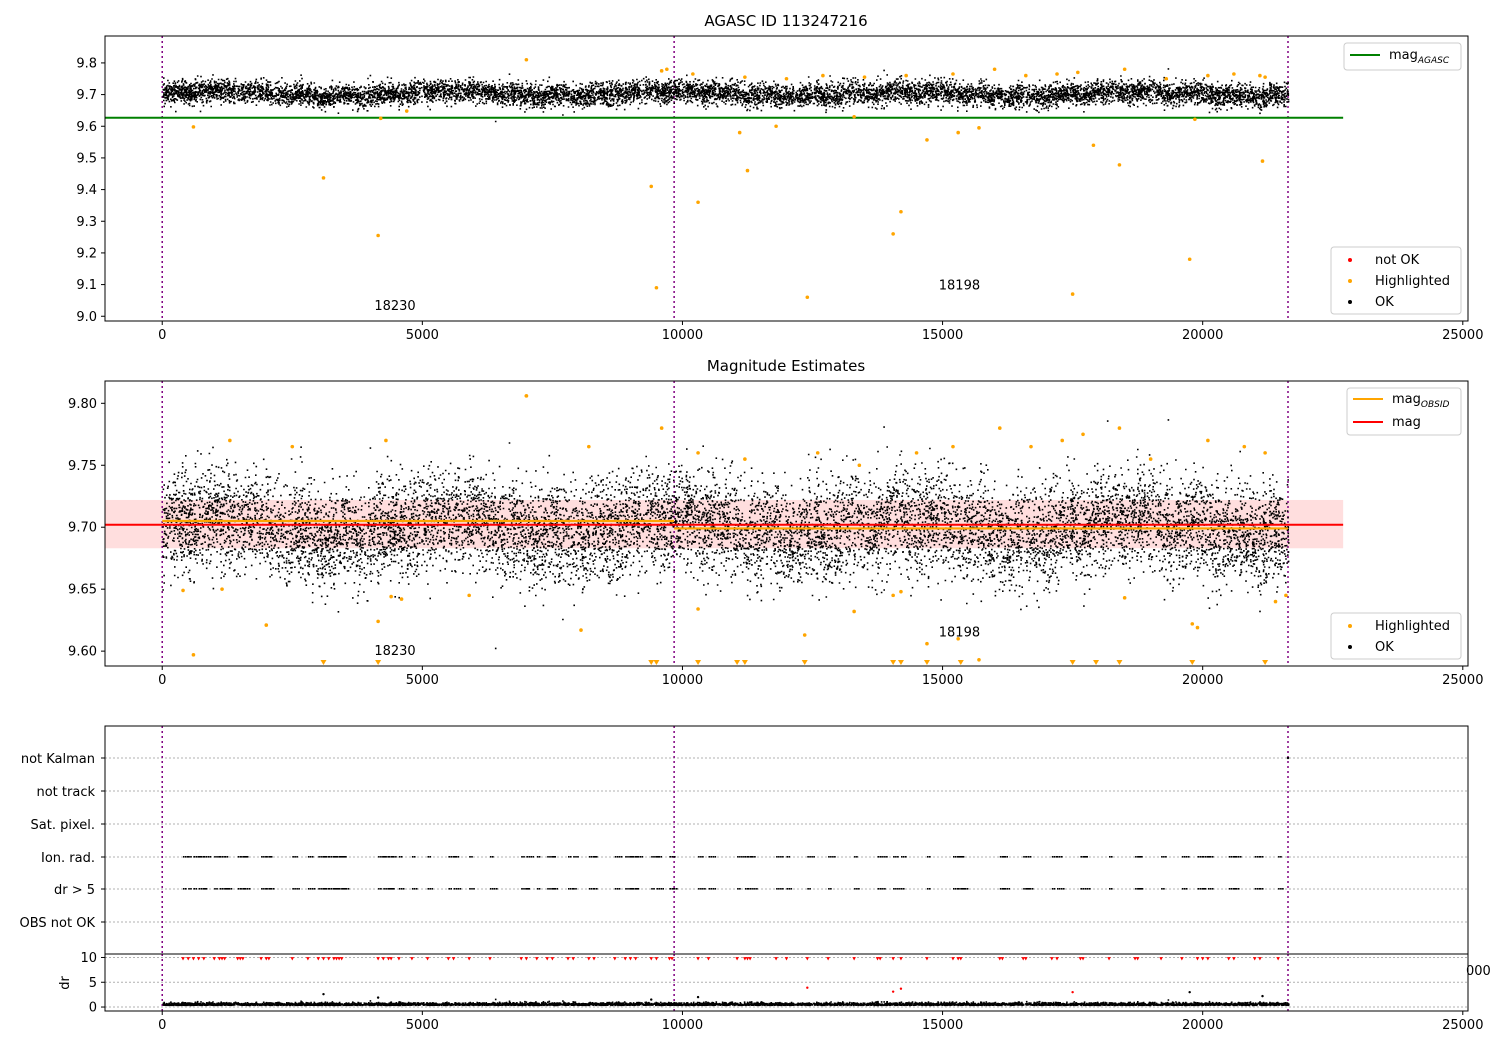 This screenshot has height=1050, width=1500. I want to click on p1-xtick-label: 15000, so click(942, 335).